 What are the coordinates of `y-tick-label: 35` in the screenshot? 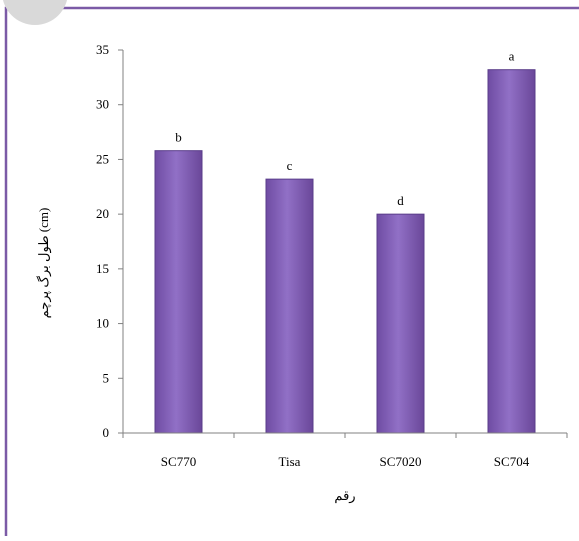 It's located at (102, 49).